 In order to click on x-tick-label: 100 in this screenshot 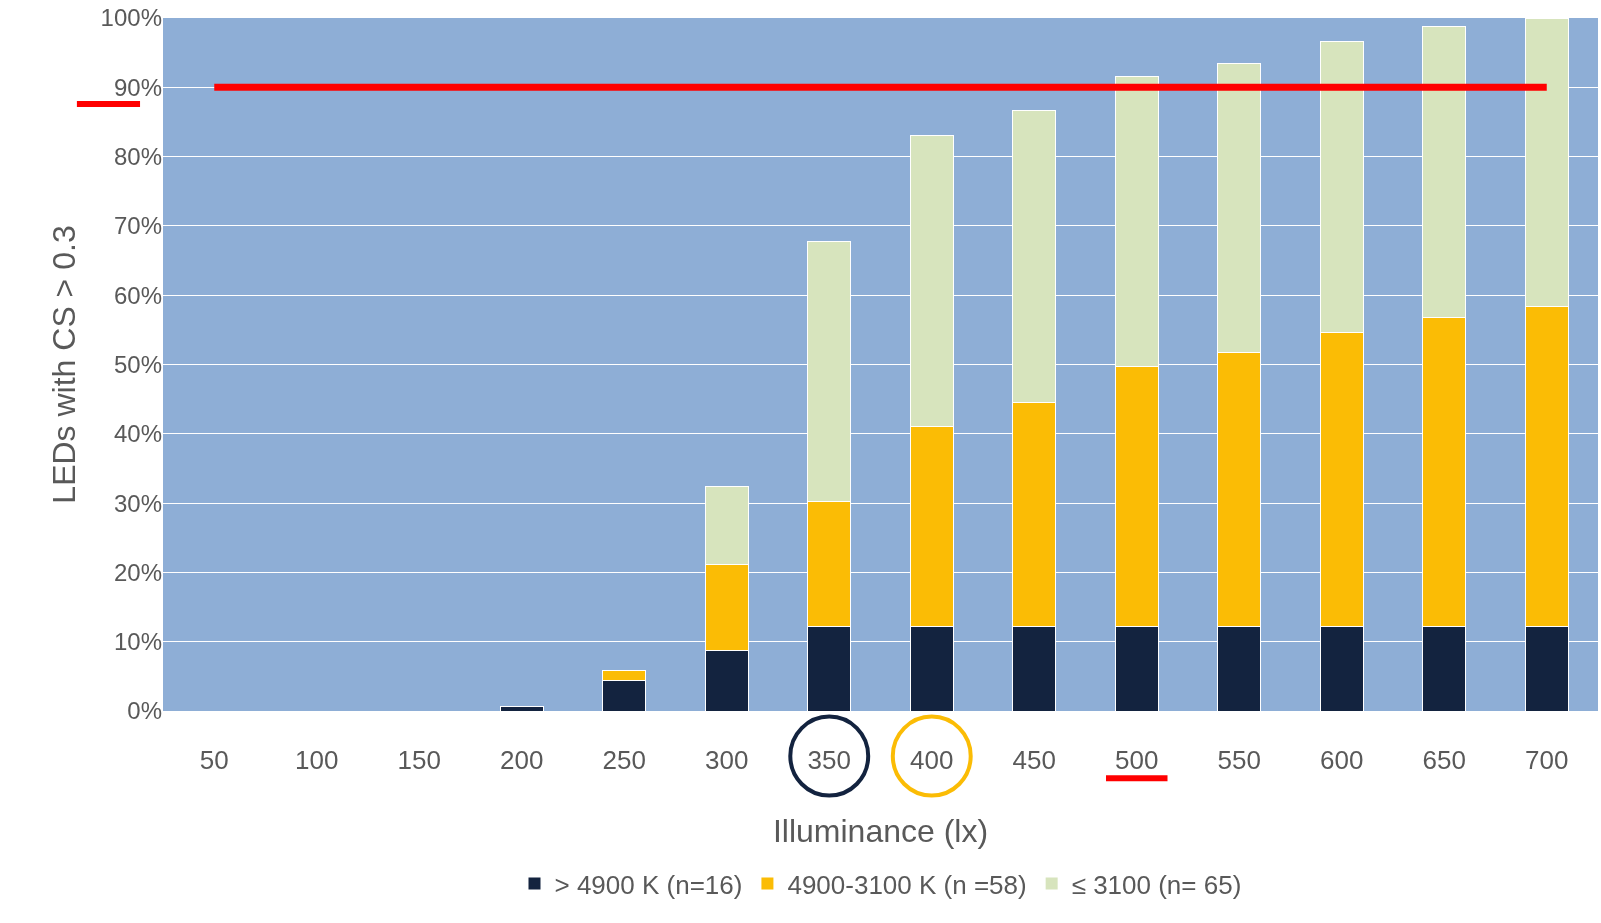, I will do `click(317, 760)`.